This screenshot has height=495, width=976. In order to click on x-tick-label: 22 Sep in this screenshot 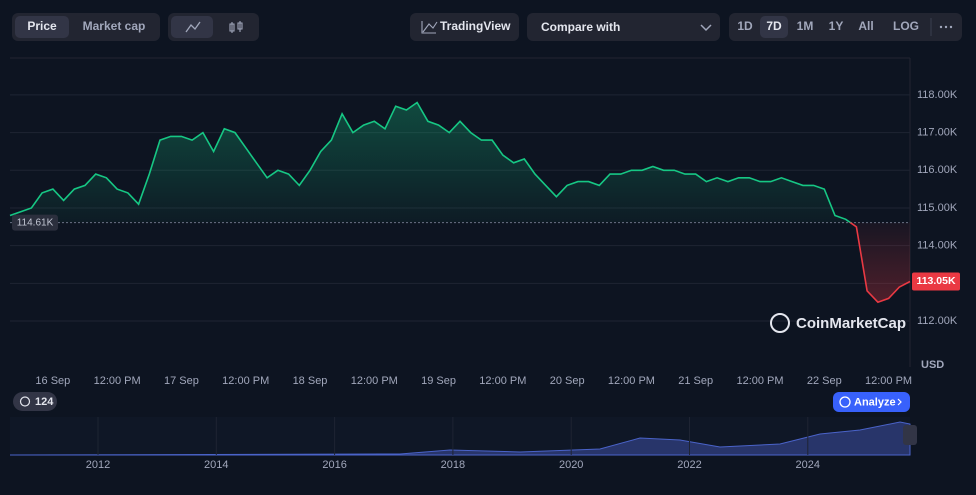, I will do `click(824, 381)`.